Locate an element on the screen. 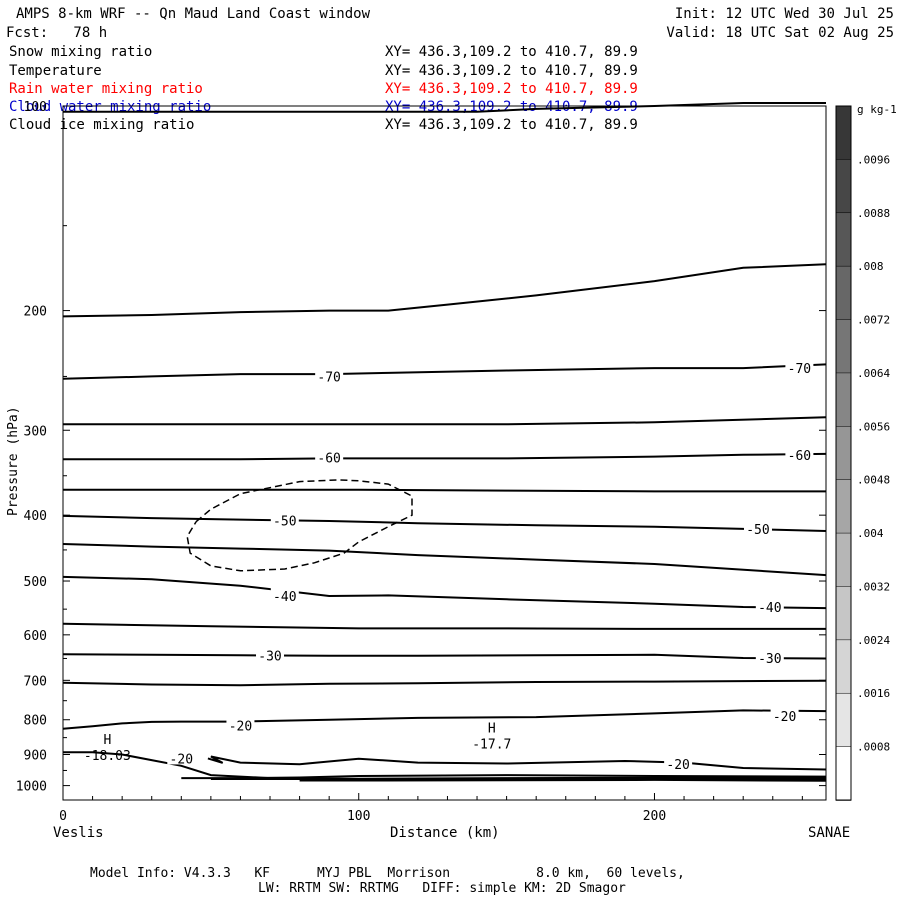 This screenshot has height=900, width=900. x-axis-label: Distance (km) is located at coordinates (445, 833).